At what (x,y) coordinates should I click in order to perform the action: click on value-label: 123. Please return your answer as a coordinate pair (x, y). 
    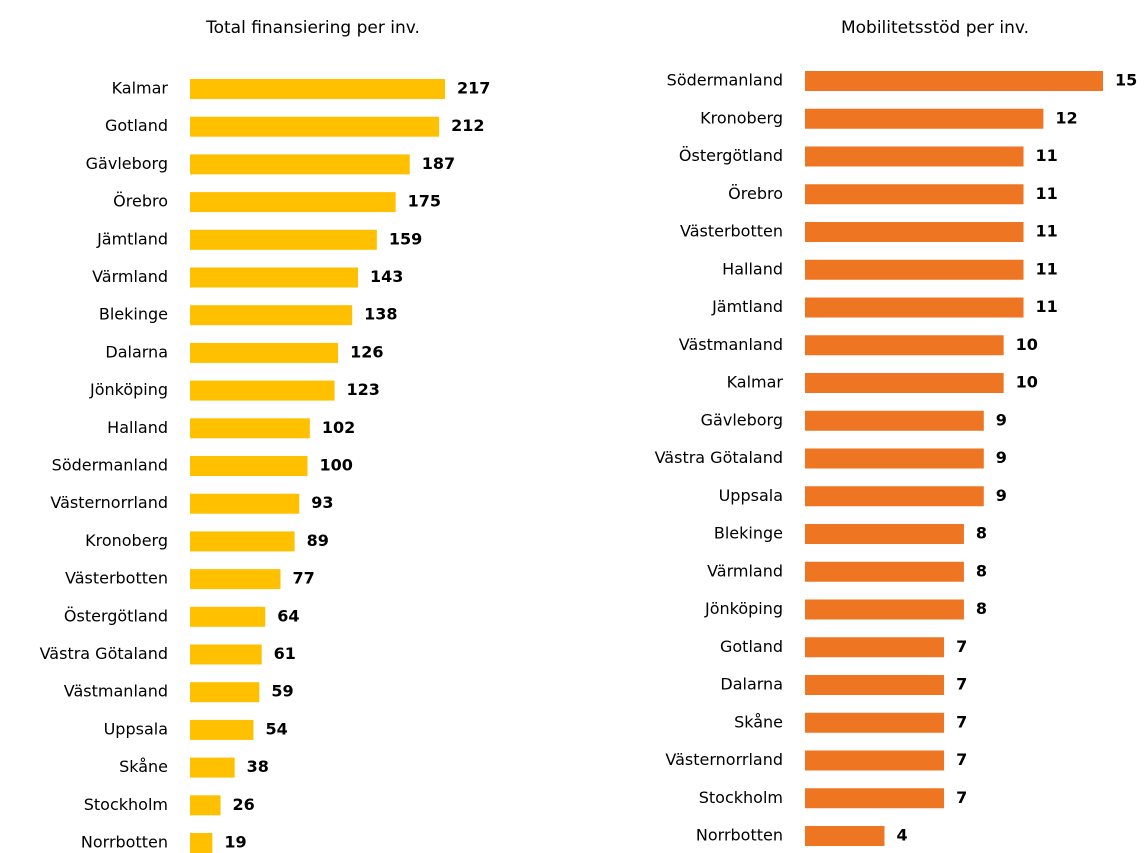
    Looking at the image, I should click on (363, 389).